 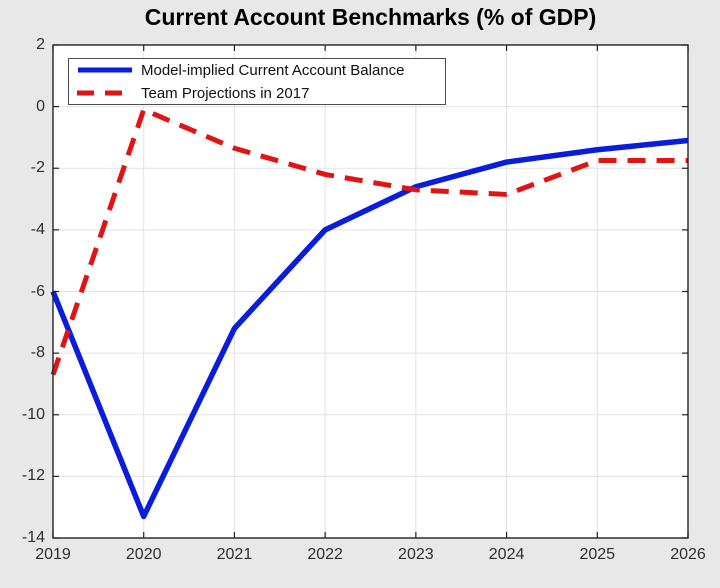 What do you see at coordinates (33, 537) in the screenshot?
I see `y-axis-tick-label: -14` at bounding box center [33, 537].